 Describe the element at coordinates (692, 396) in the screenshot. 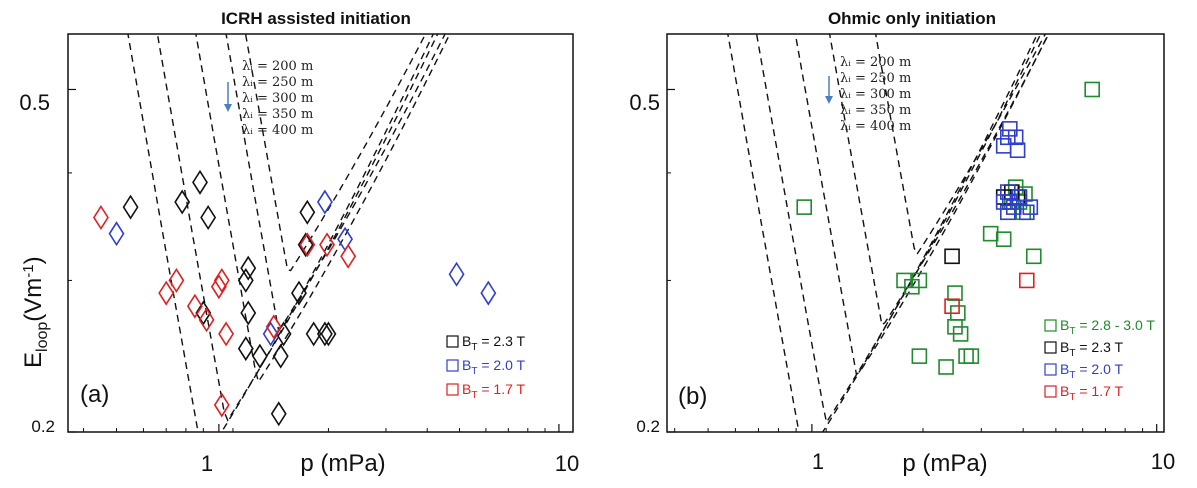

I see `panel-b-label: (b)` at that location.